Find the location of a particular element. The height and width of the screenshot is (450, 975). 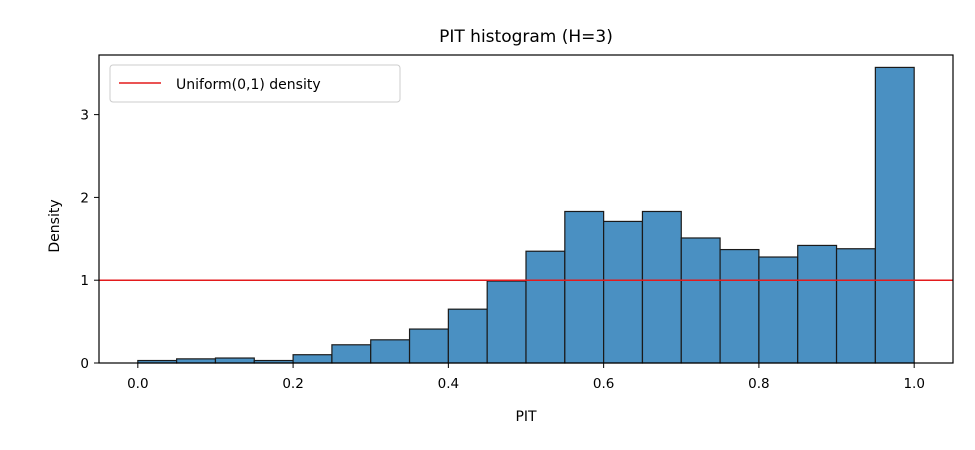

legend-label-uniform: Uniform(0,1) density is located at coordinates (248, 85).